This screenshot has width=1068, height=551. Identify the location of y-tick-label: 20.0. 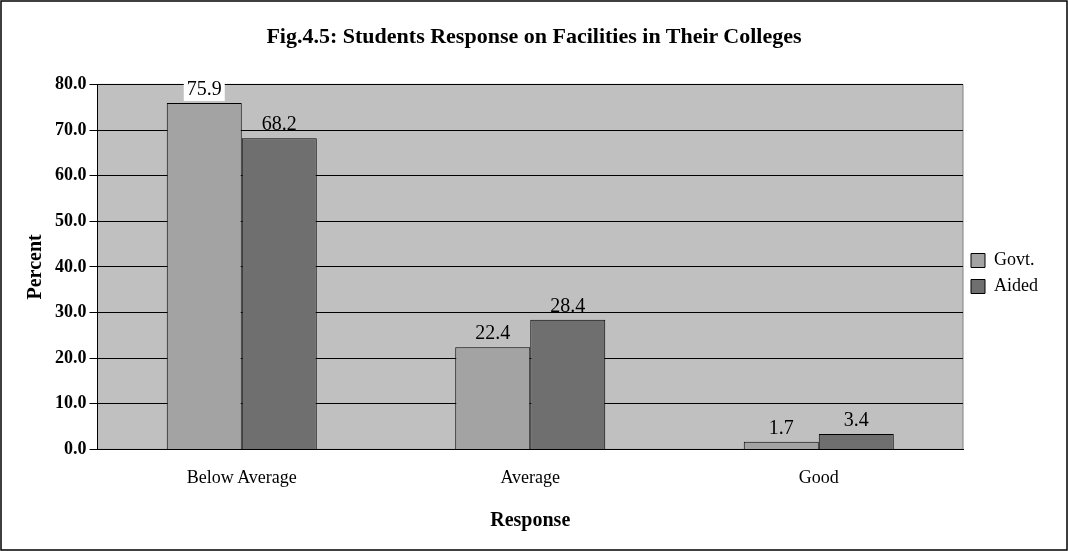
(71, 356).